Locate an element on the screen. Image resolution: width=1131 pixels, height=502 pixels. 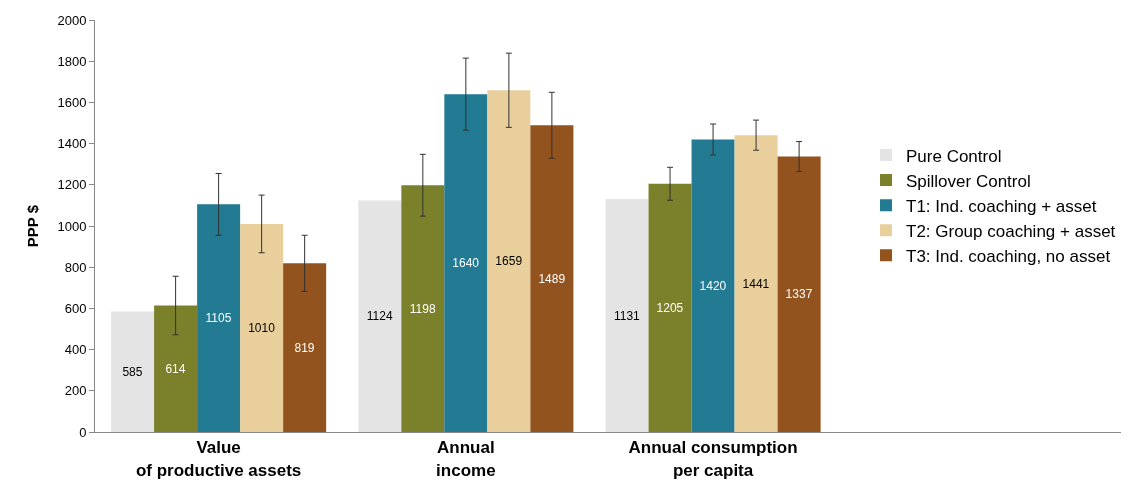
data-label: 1205 is located at coordinates (670, 307).